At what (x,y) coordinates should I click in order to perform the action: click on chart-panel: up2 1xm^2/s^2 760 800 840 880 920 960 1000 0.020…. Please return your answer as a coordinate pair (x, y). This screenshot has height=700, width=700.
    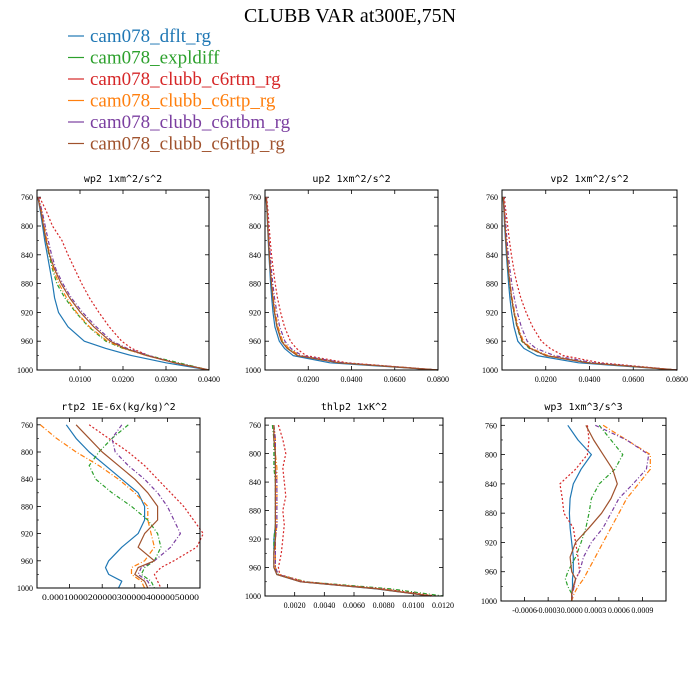
    Looking at the image, I should click on (347, 279).